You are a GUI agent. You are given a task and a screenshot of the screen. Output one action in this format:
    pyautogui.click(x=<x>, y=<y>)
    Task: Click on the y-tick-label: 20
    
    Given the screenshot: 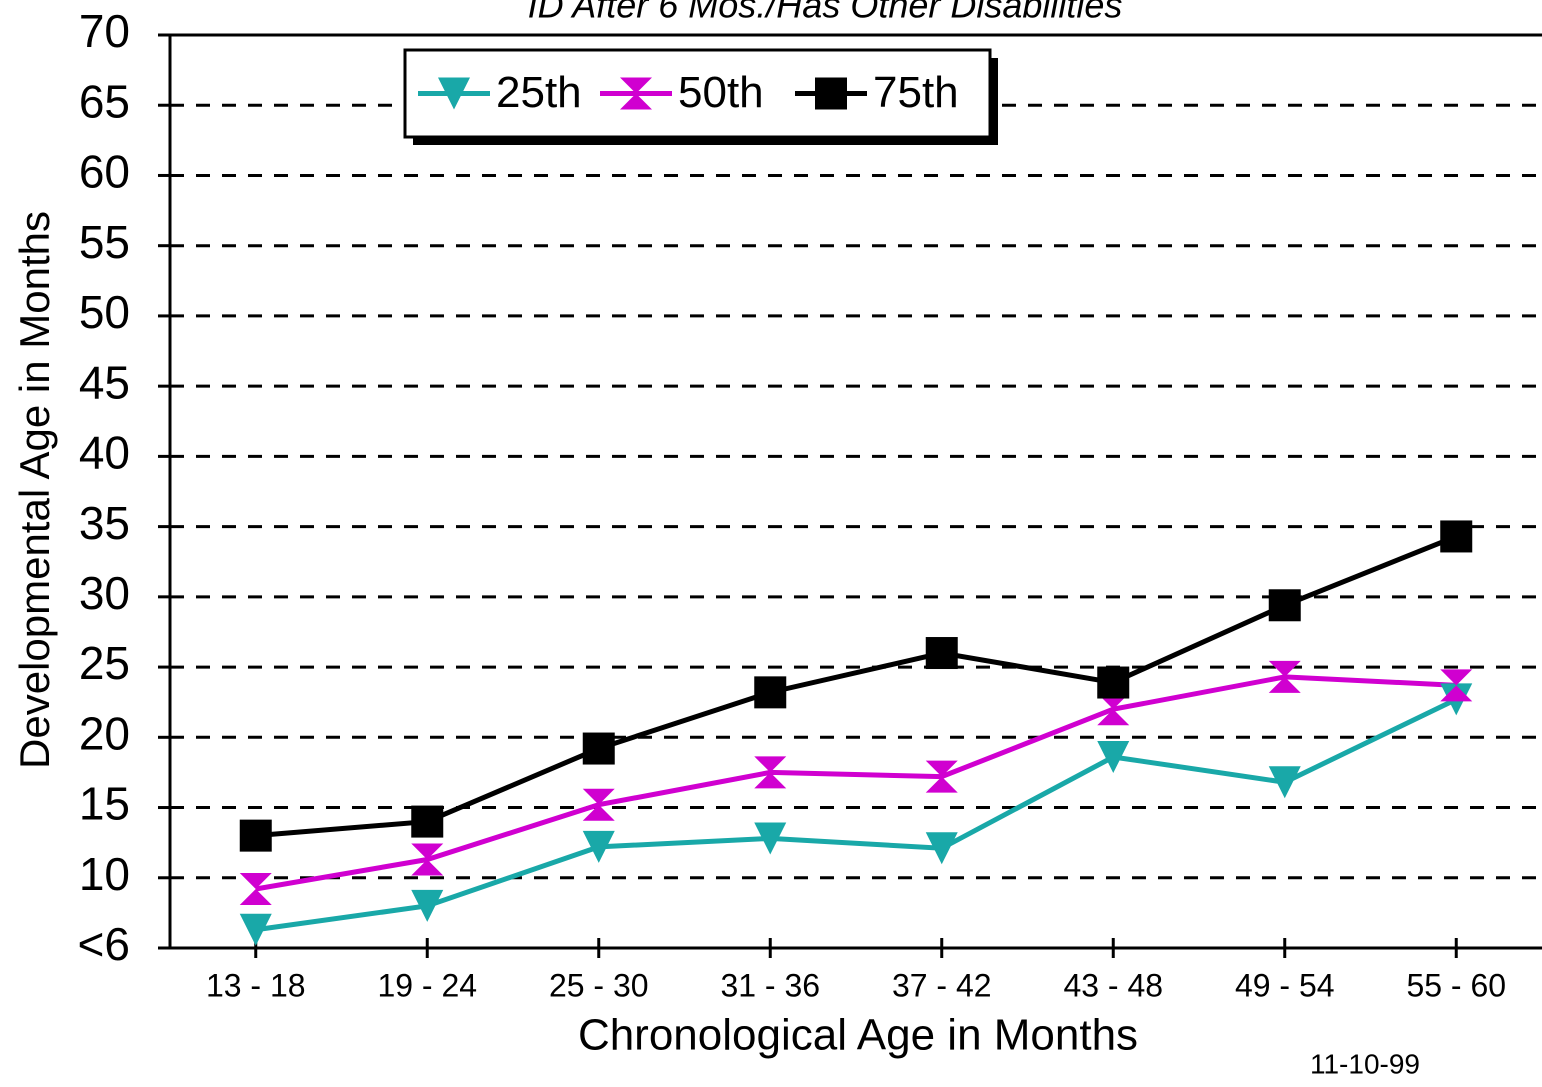 What is the action you would take?
    pyautogui.click(x=104, y=733)
    